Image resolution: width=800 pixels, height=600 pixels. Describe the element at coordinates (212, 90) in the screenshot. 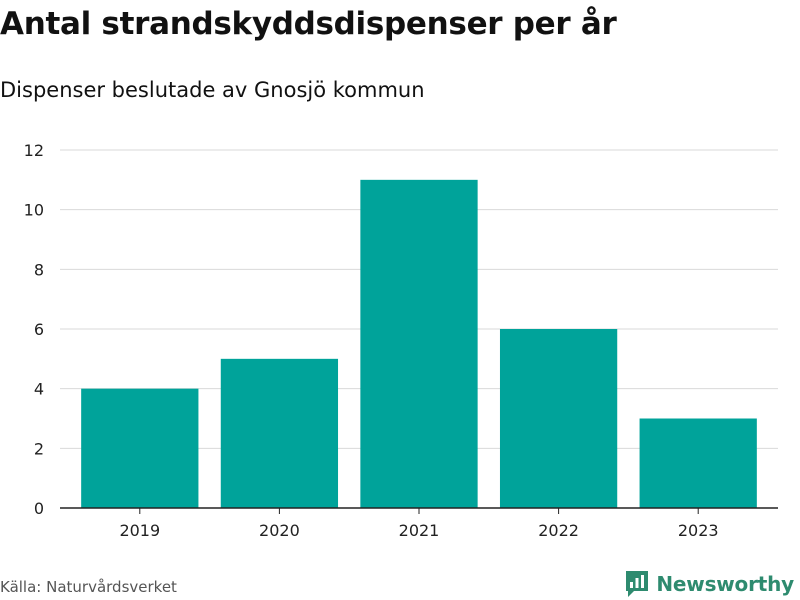

I see `chart-subtitle: Dispenser beslutade av Gnosjö kommun` at that location.